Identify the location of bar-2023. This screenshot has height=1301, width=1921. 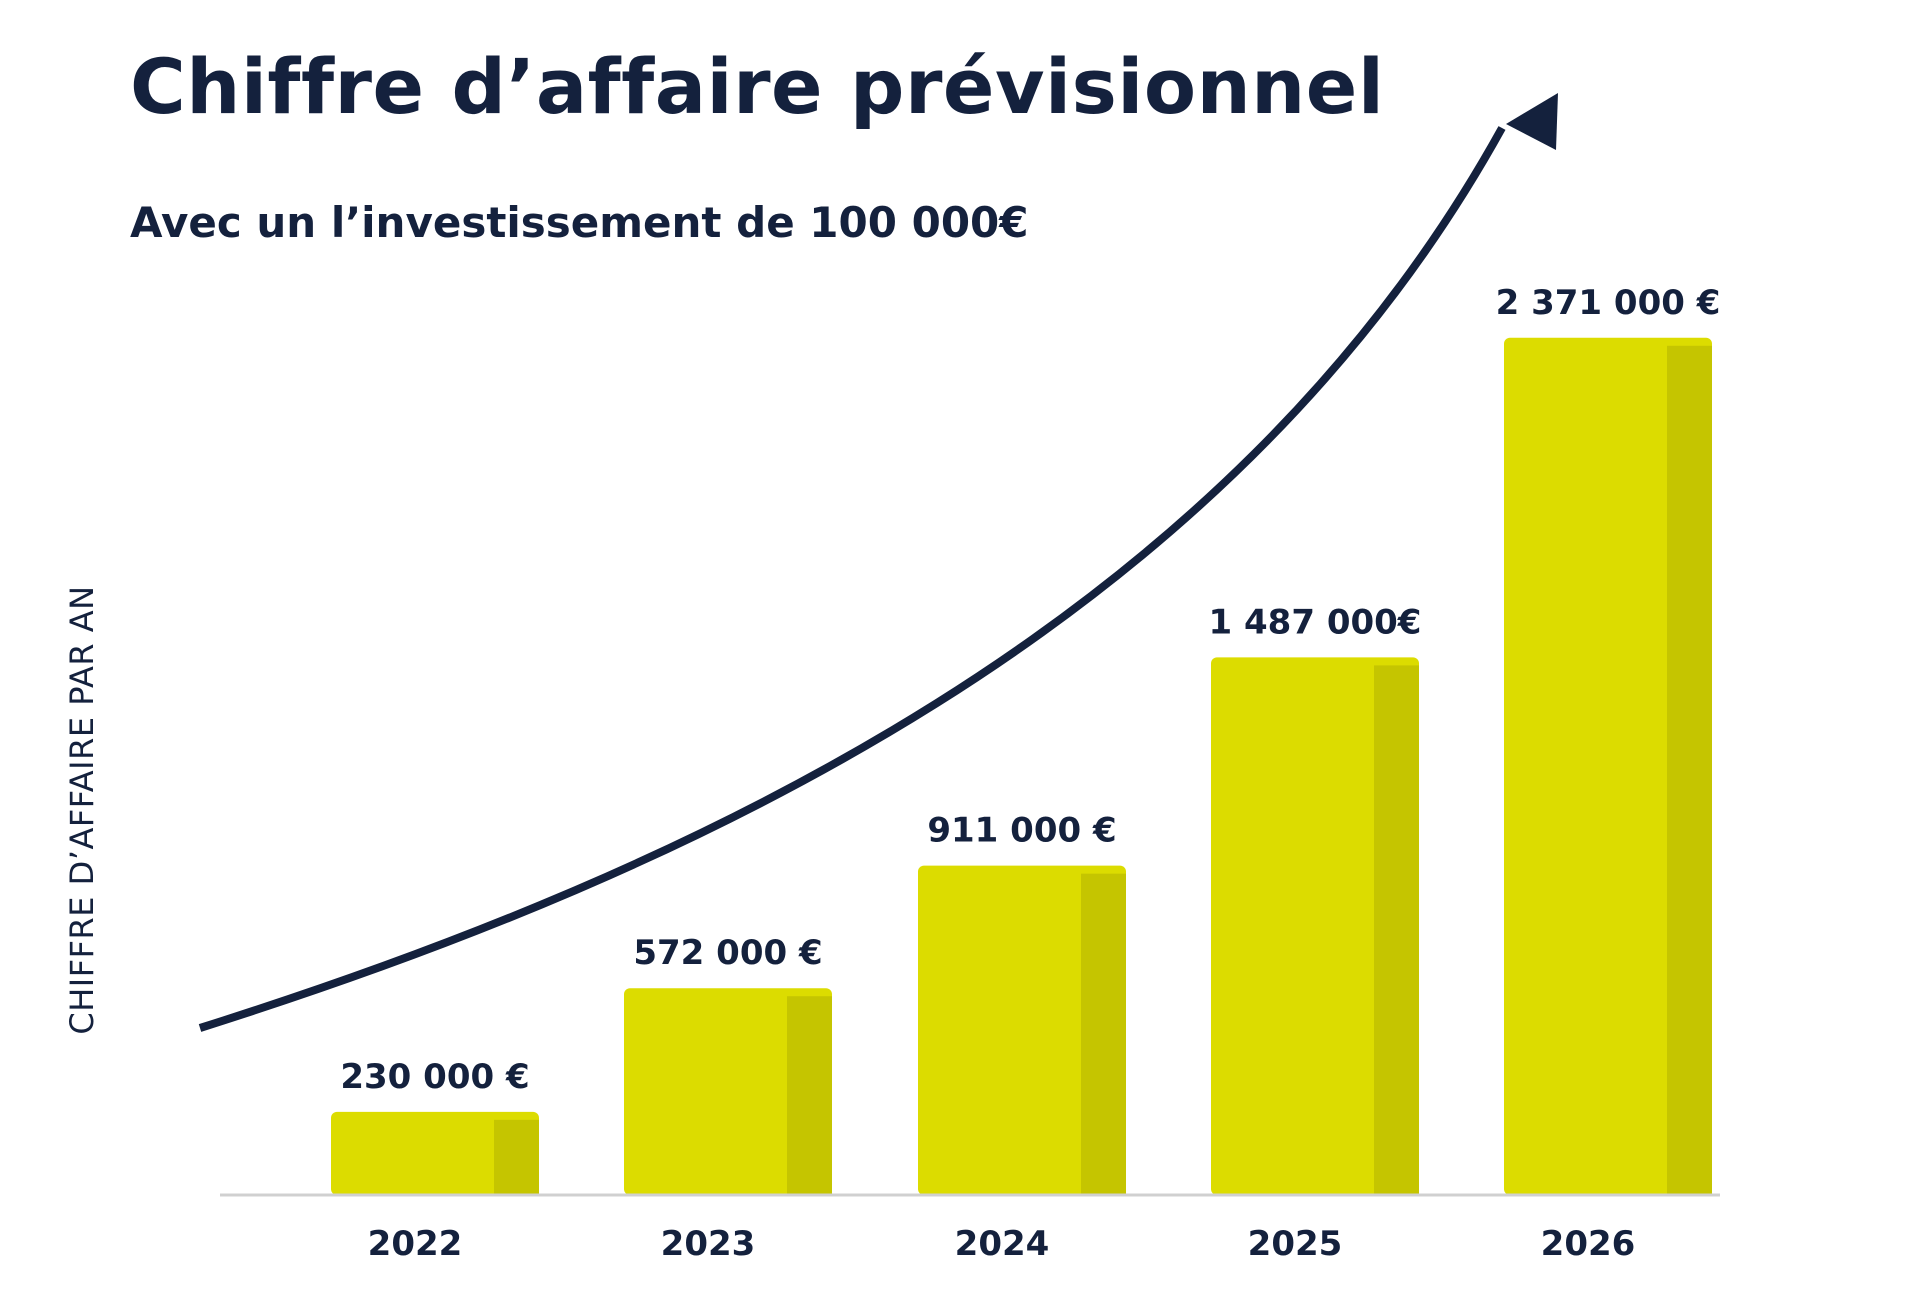
(728, 1091).